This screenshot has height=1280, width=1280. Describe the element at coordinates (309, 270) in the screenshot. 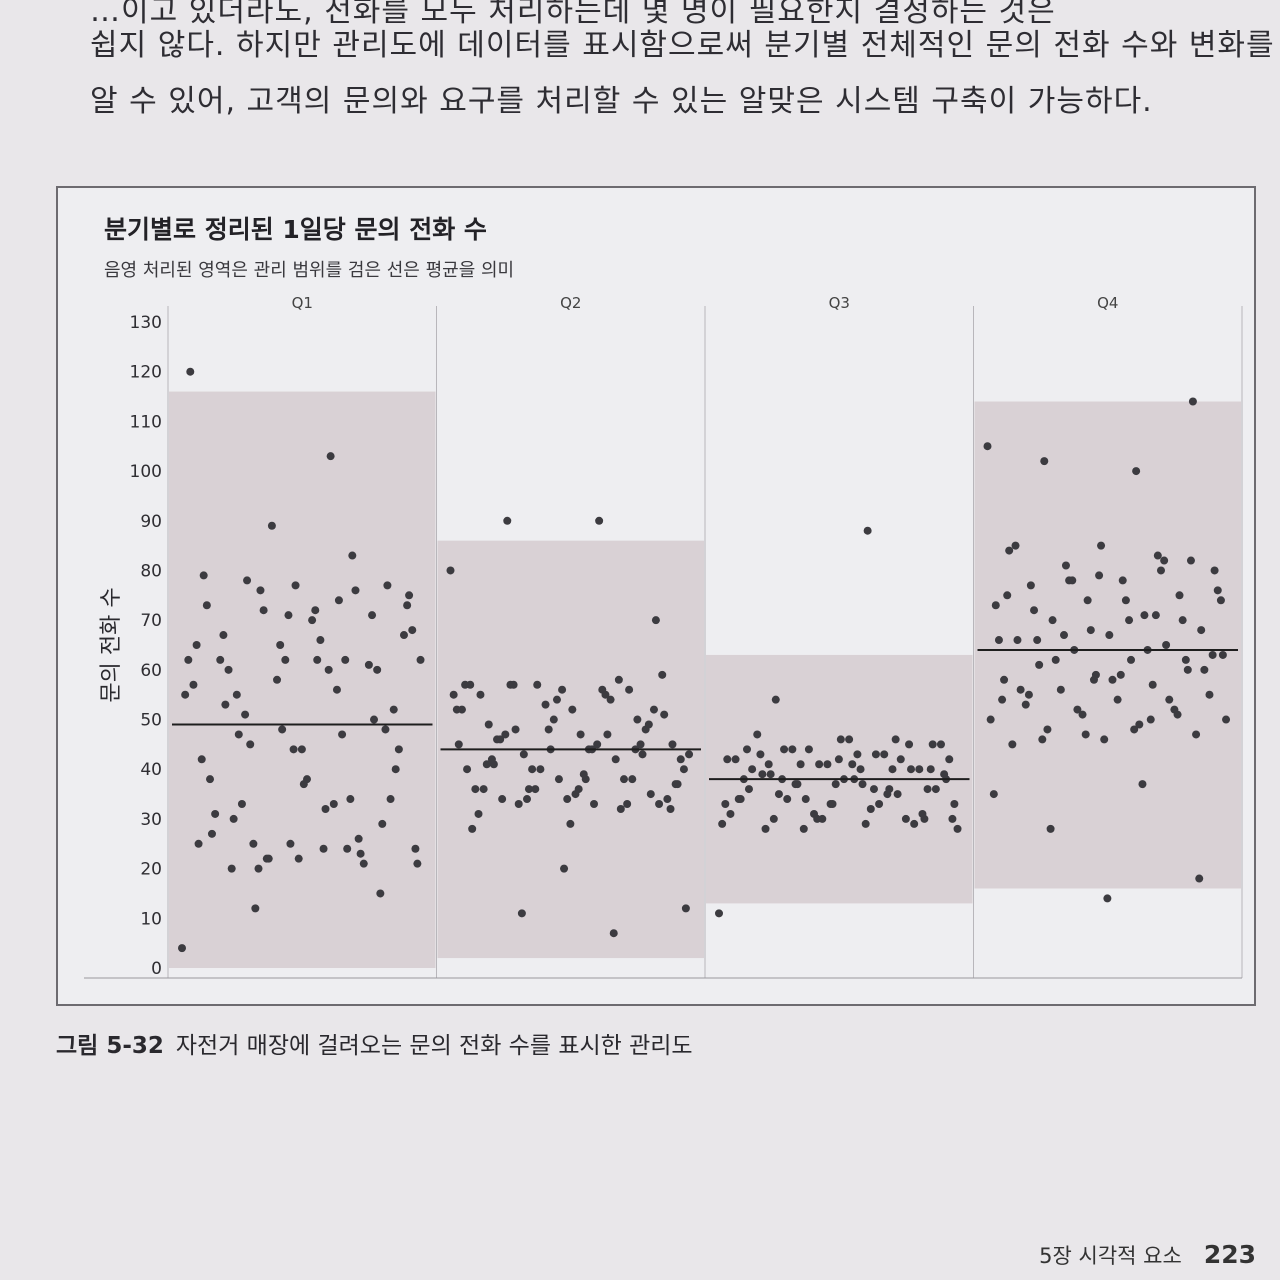

I see `chart-subtitle: 음영 처리된 영역은 관리 범위를 검은 선은 평균을 의미` at that location.